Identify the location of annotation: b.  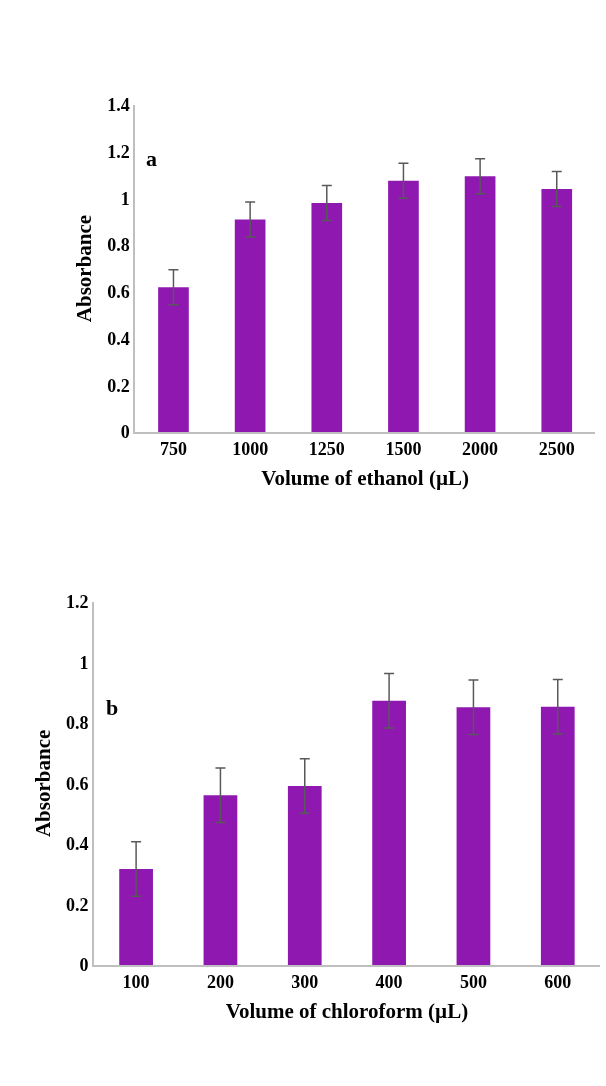
(112, 707).